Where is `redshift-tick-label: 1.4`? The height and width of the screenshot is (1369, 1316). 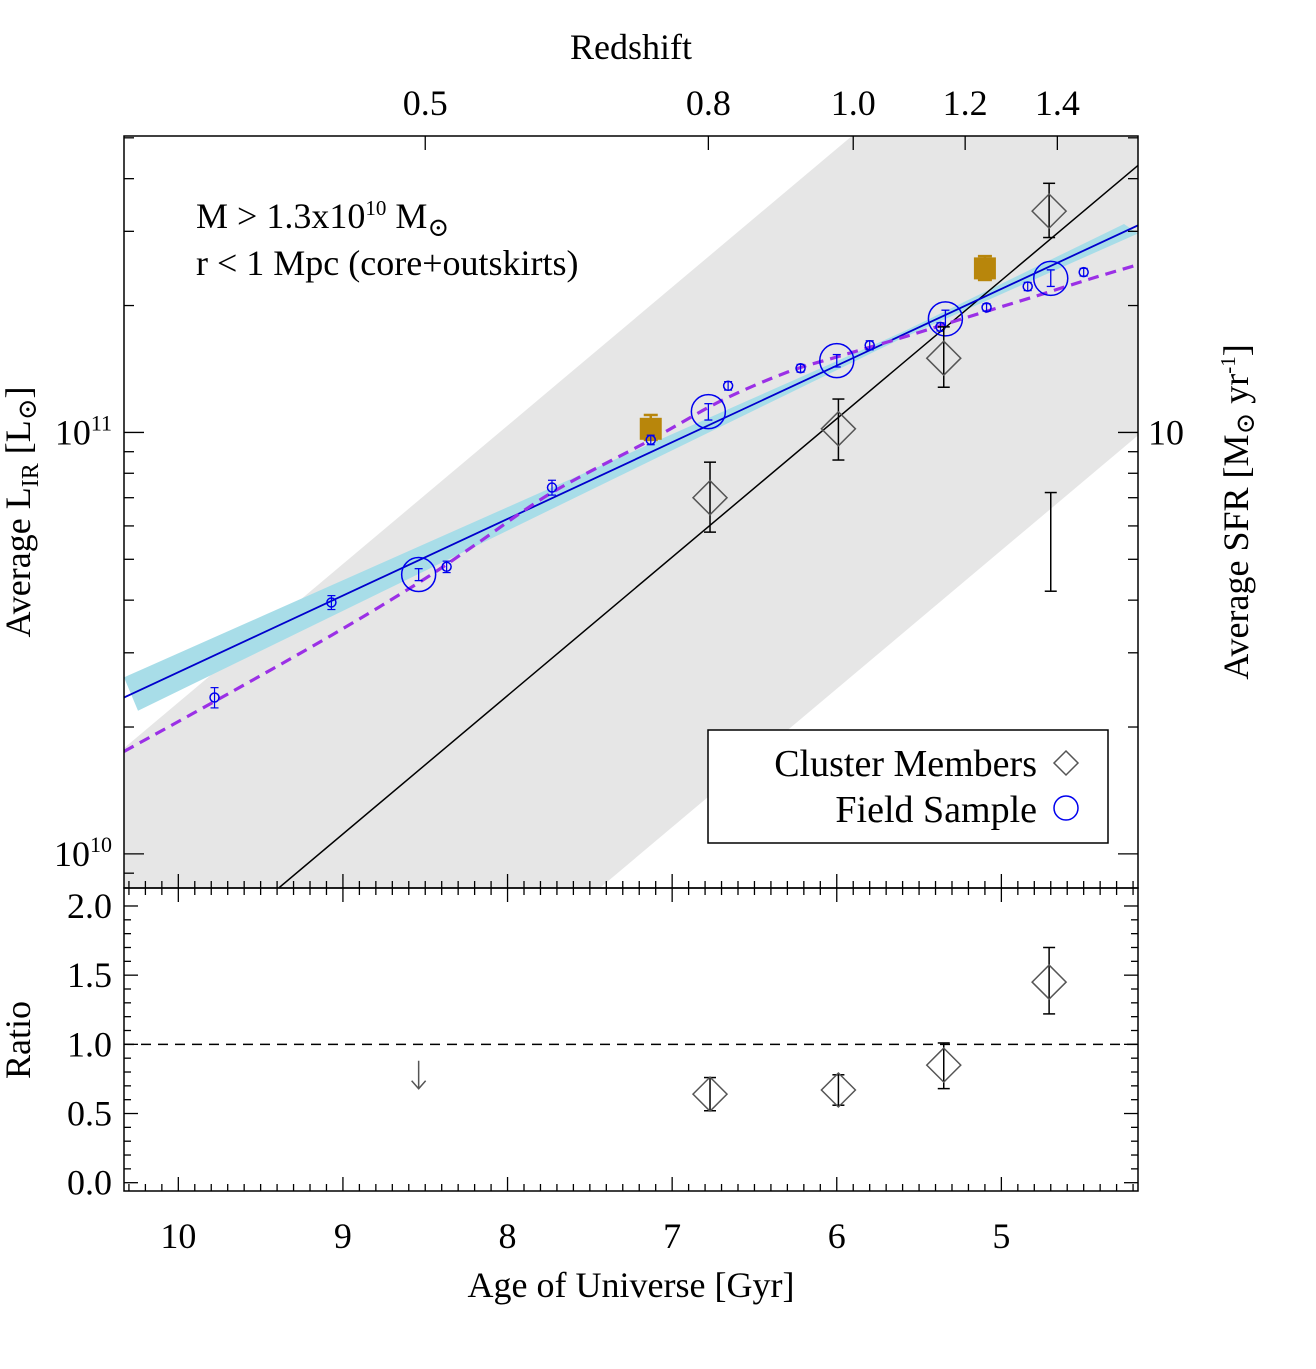
redshift-tick-label: 1.4 is located at coordinates (1057, 103).